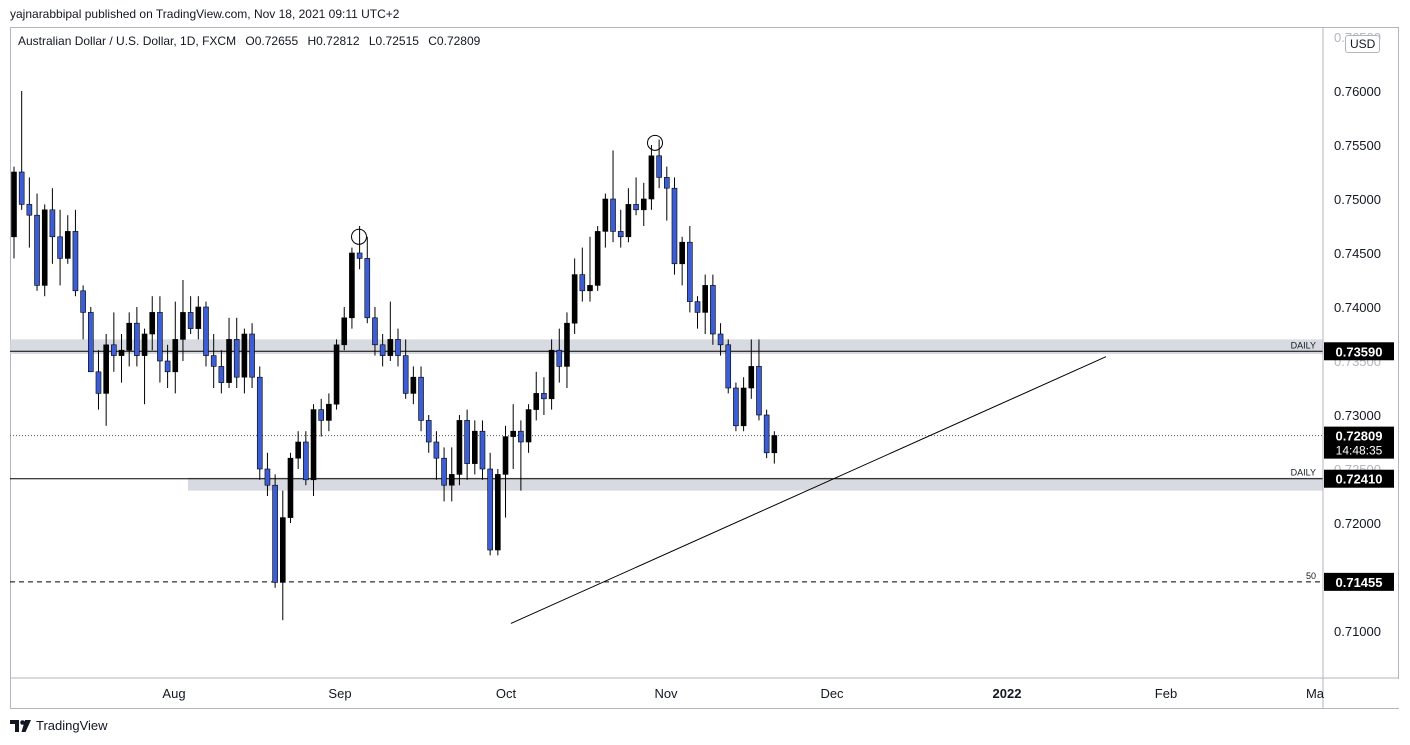  Describe the element at coordinates (1363, 44) in the screenshot. I see `currency-button: USD` at that location.